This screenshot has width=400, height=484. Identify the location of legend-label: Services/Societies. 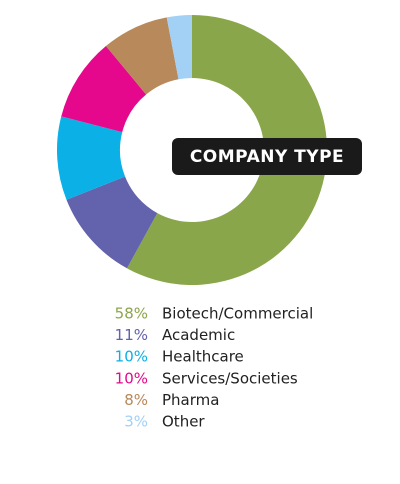
(230, 378).